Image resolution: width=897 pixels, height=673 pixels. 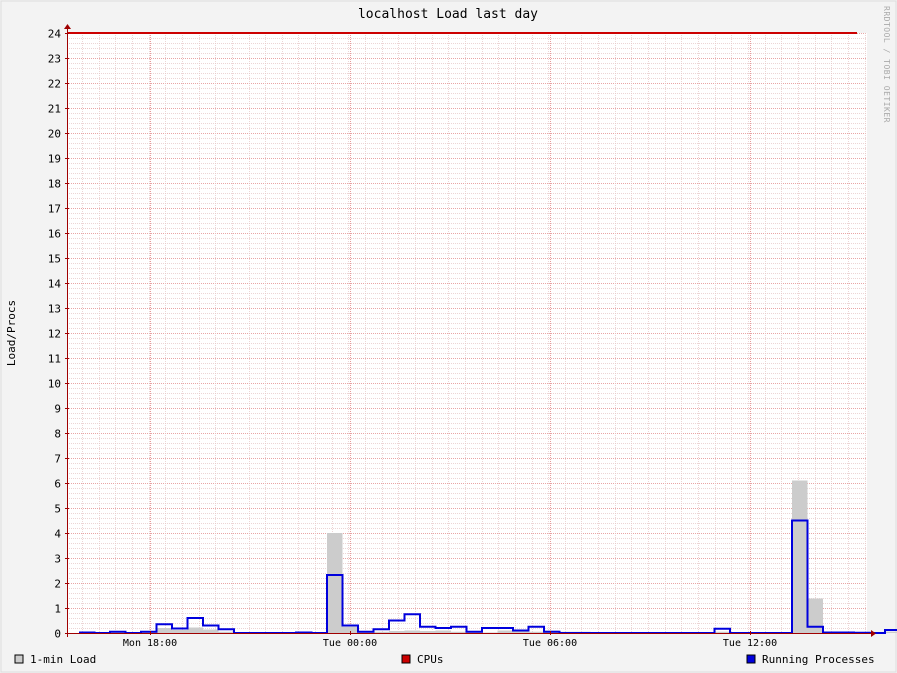 I want to click on y-tick-label: 14, so click(x=55, y=284).